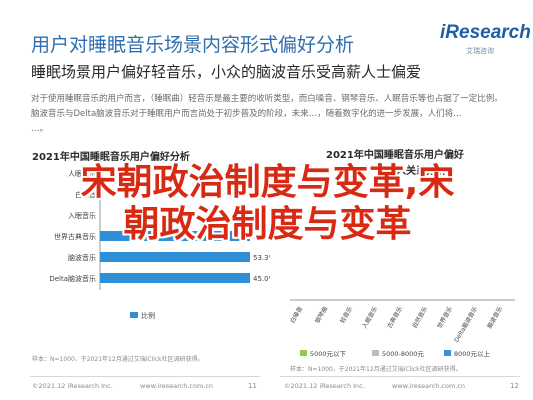 Image resolution: width=533 pixels, height=400 pixels. I want to click on left-bar-value-label: 53.3%, so click(261, 258).